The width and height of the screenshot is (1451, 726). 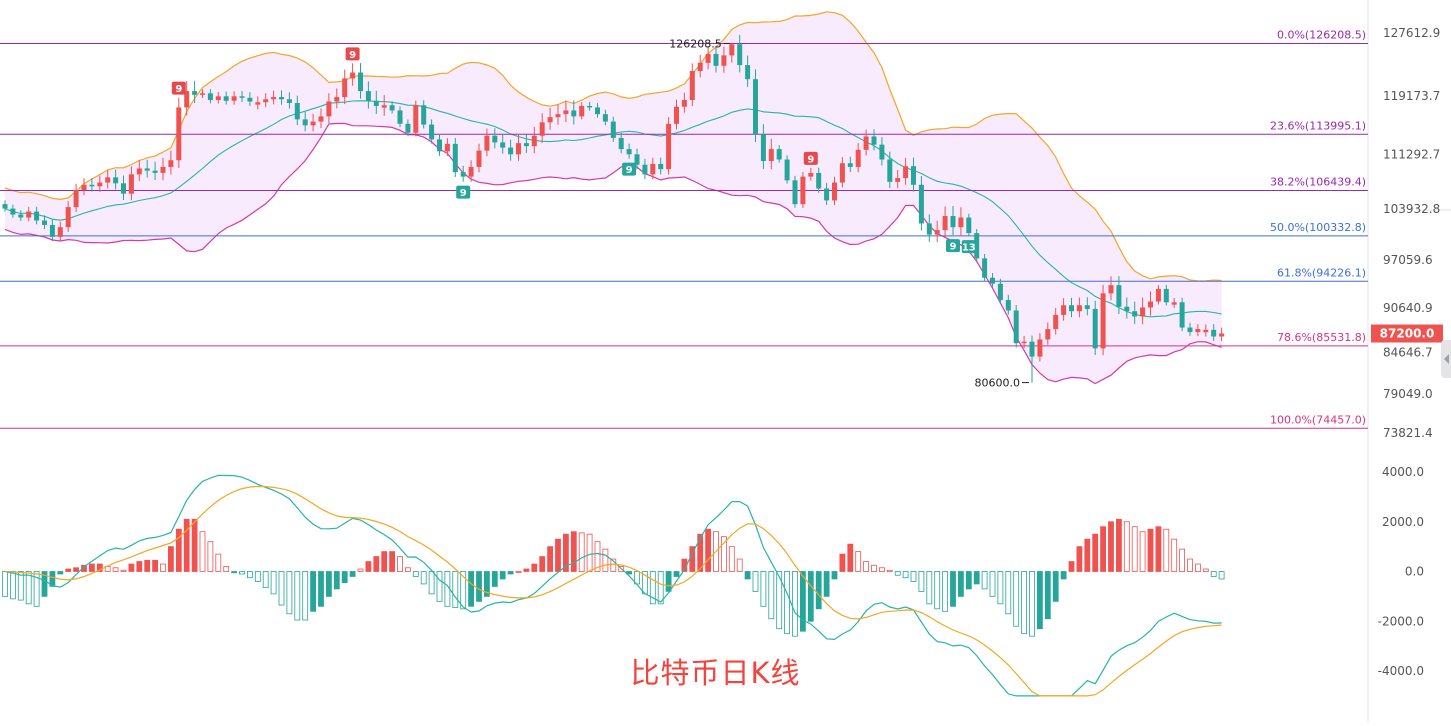 I want to click on macd-tick-2: 0.0, so click(x=1414, y=572).